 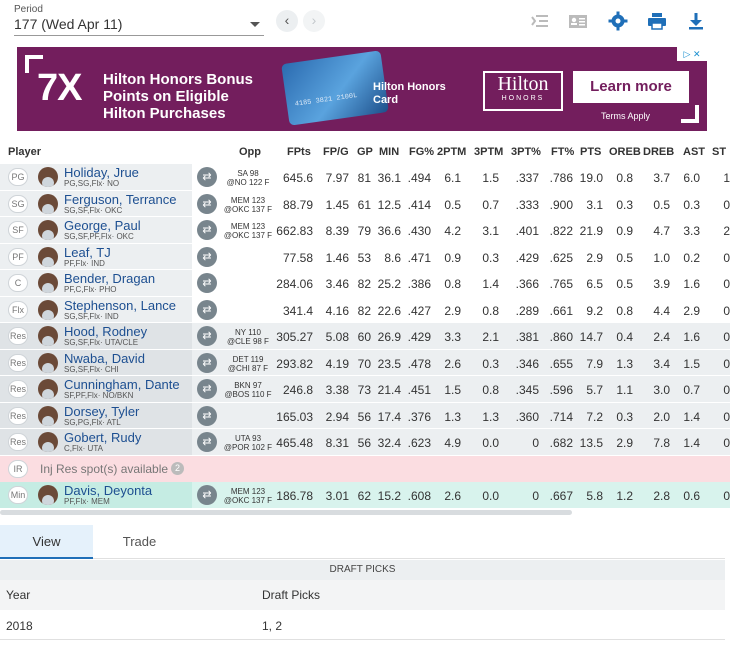 What do you see at coordinates (389, 152) in the screenshot?
I see `column-header-min: MIN` at bounding box center [389, 152].